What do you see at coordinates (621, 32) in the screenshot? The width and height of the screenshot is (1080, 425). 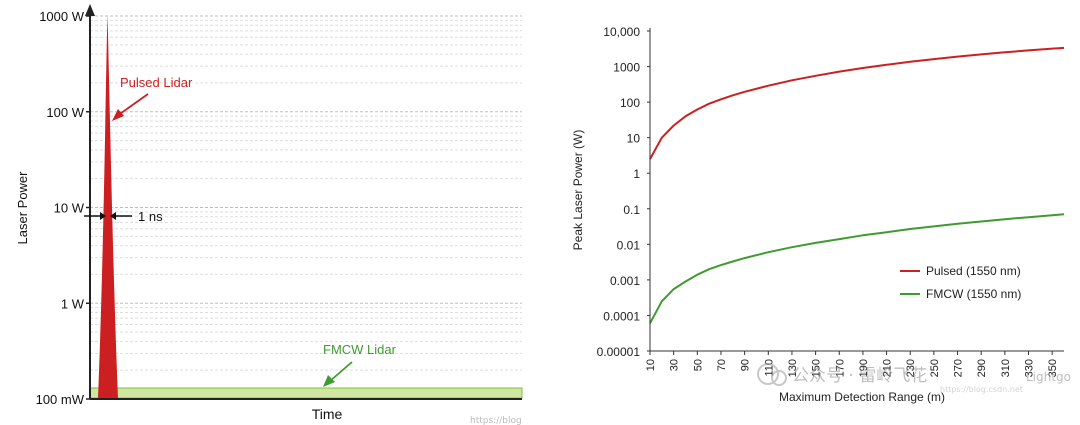 I see `y-tick-label: 10,000` at bounding box center [621, 32].